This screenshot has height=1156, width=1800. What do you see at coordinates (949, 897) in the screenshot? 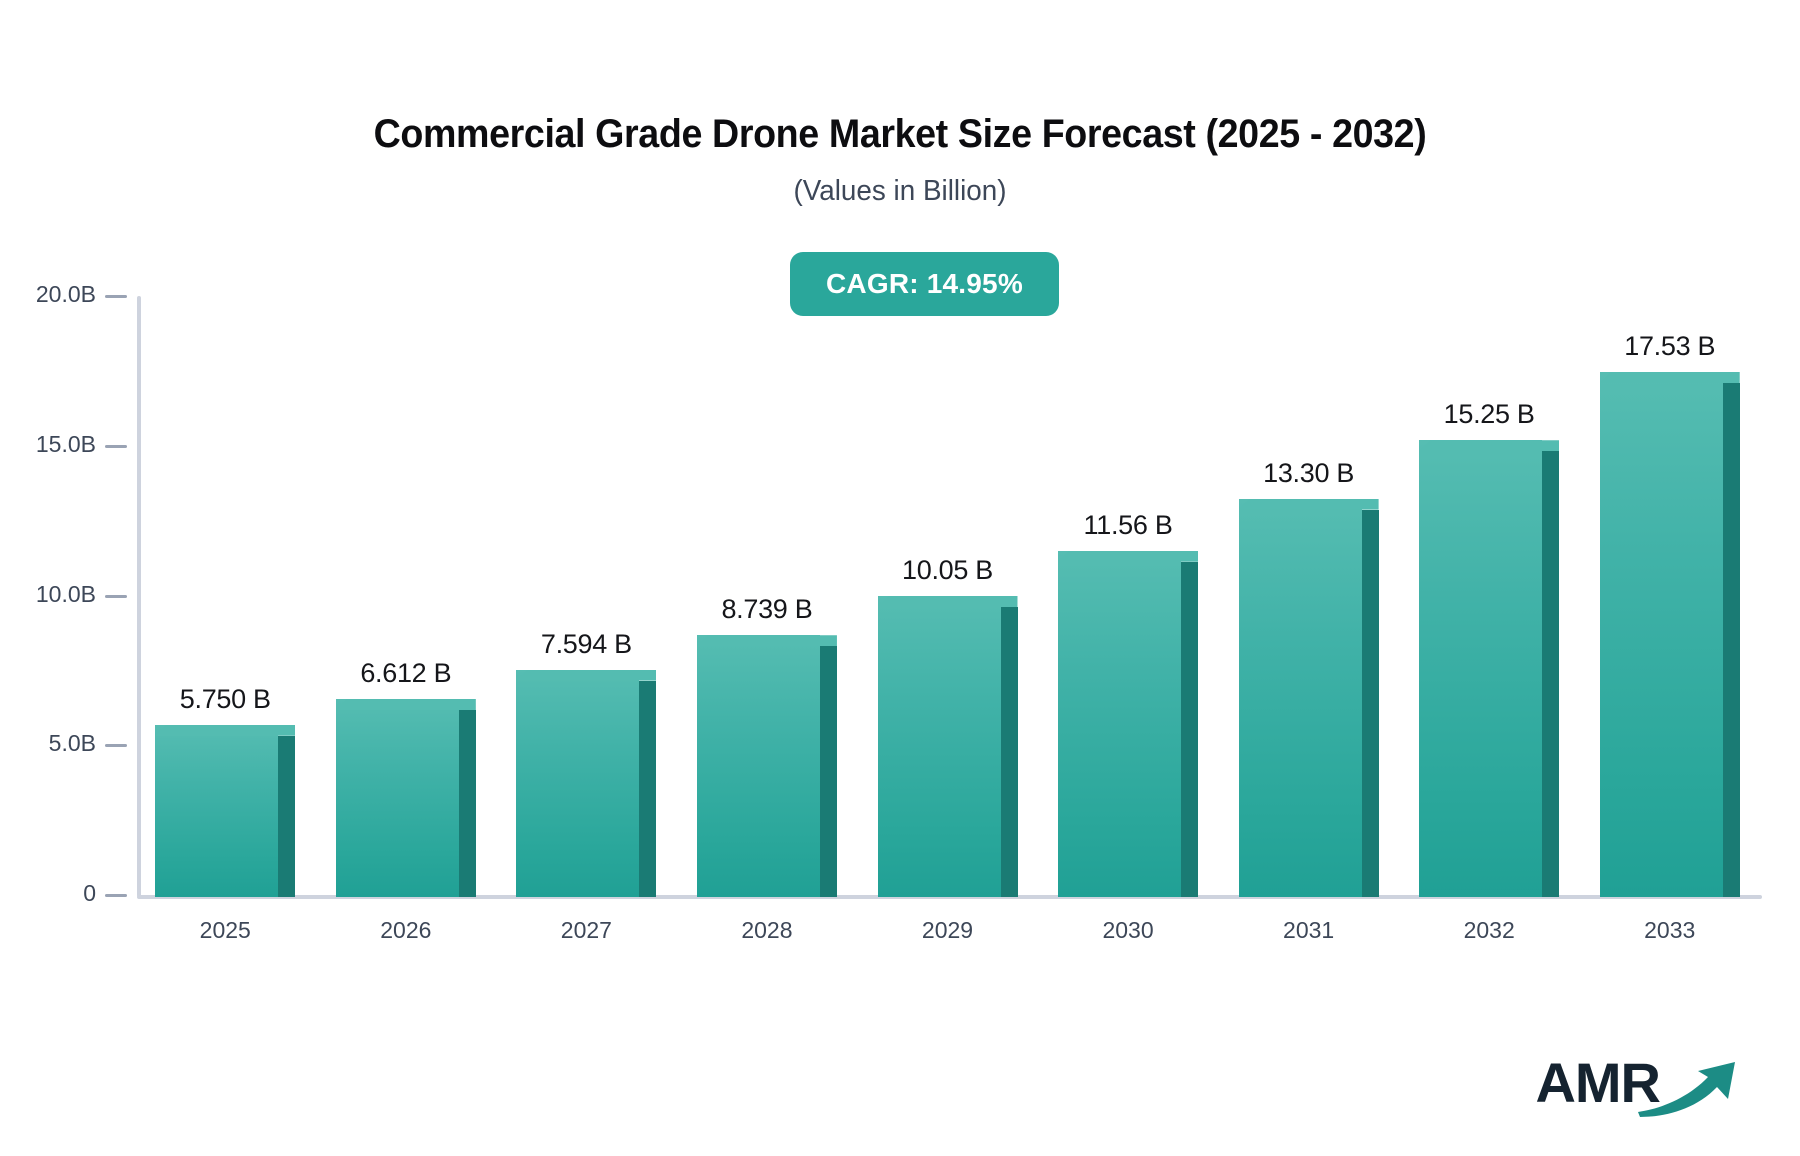
I see `x-axis-line` at bounding box center [949, 897].